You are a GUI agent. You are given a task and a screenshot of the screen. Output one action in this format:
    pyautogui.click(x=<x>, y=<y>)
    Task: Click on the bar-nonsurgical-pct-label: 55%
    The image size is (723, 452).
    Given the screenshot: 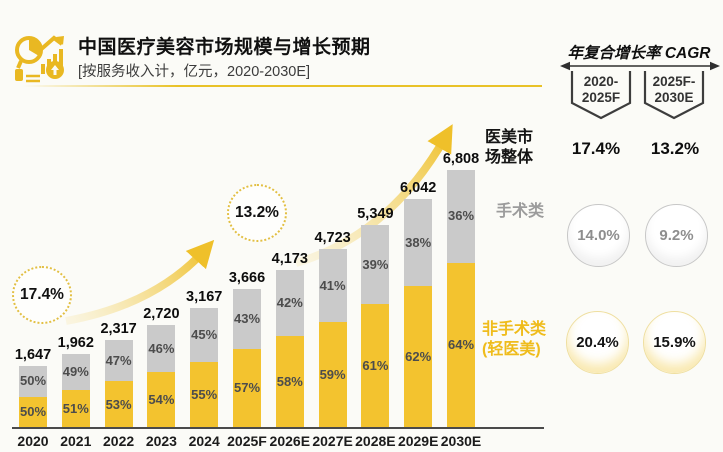 What is the action you would take?
    pyautogui.click(x=204, y=394)
    